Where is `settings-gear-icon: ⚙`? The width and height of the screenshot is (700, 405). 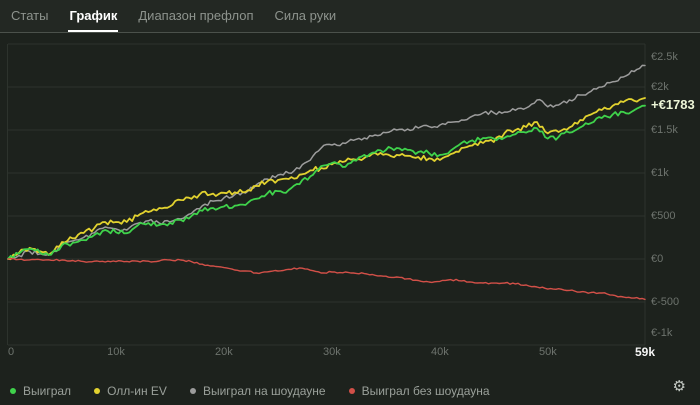 settings-gear-icon: ⚙ is located at coordinates (679, 386).